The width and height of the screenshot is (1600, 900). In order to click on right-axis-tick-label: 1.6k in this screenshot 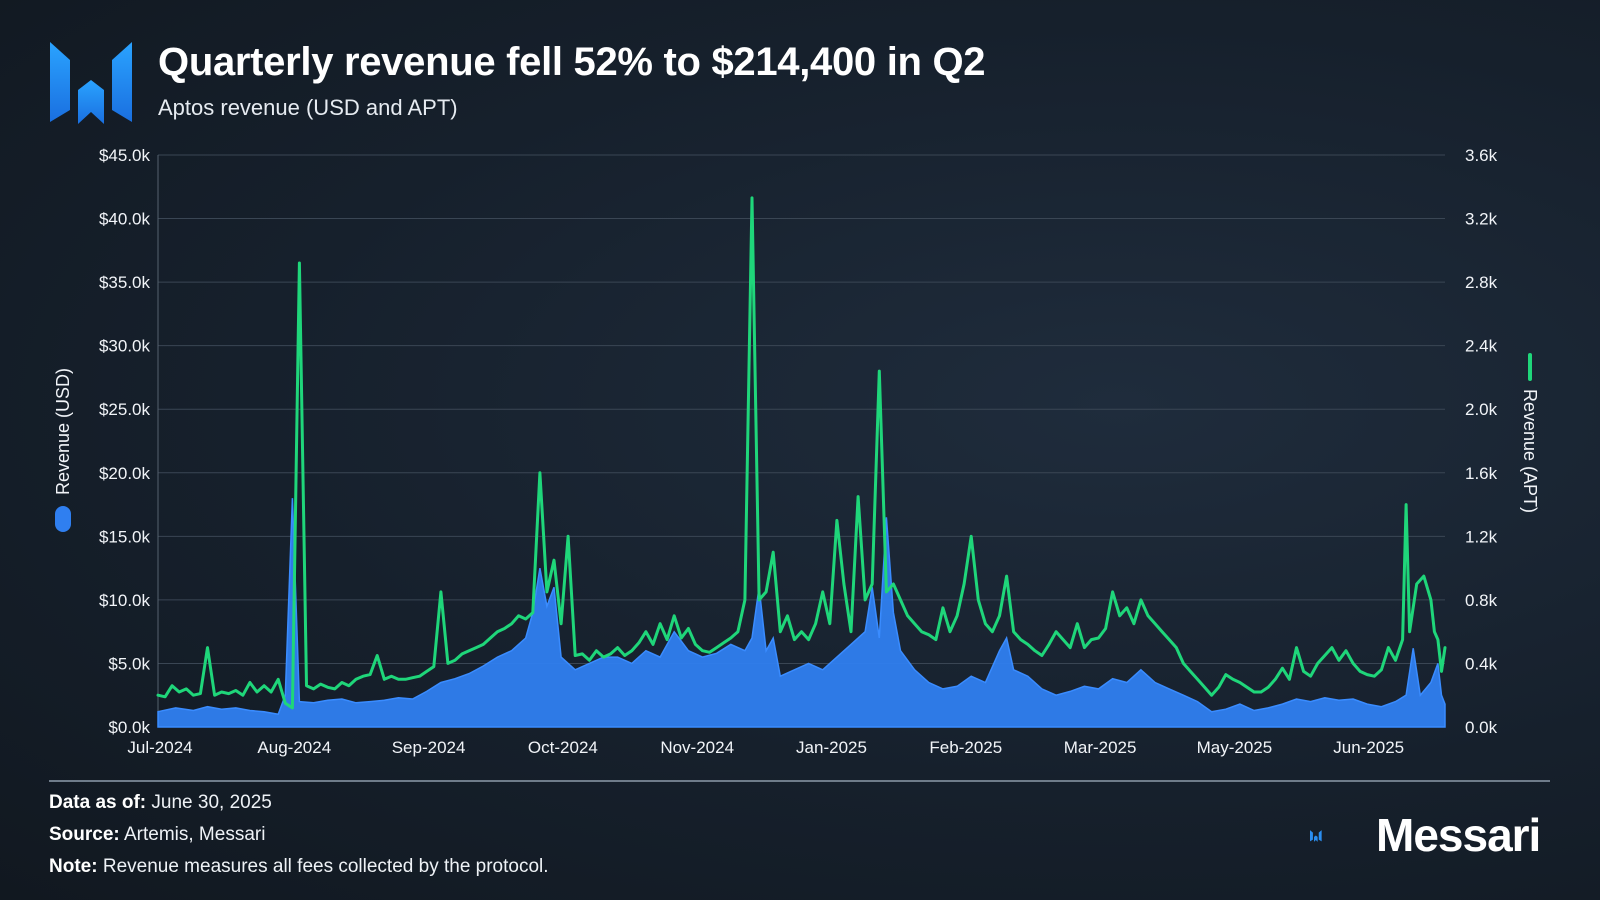, I will do `click(1481, 473)`.